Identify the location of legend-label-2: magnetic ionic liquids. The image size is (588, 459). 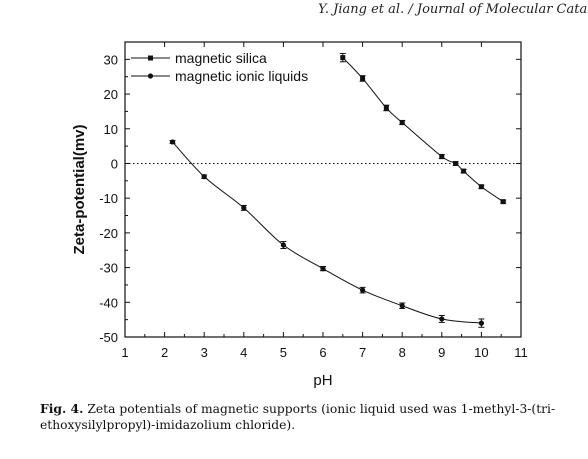
(241, 76).